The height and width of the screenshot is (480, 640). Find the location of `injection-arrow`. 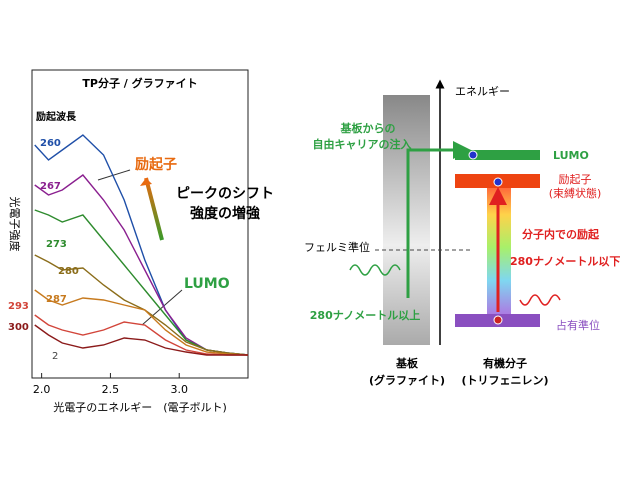

injection-arrow is located at coordinates (438, 219).